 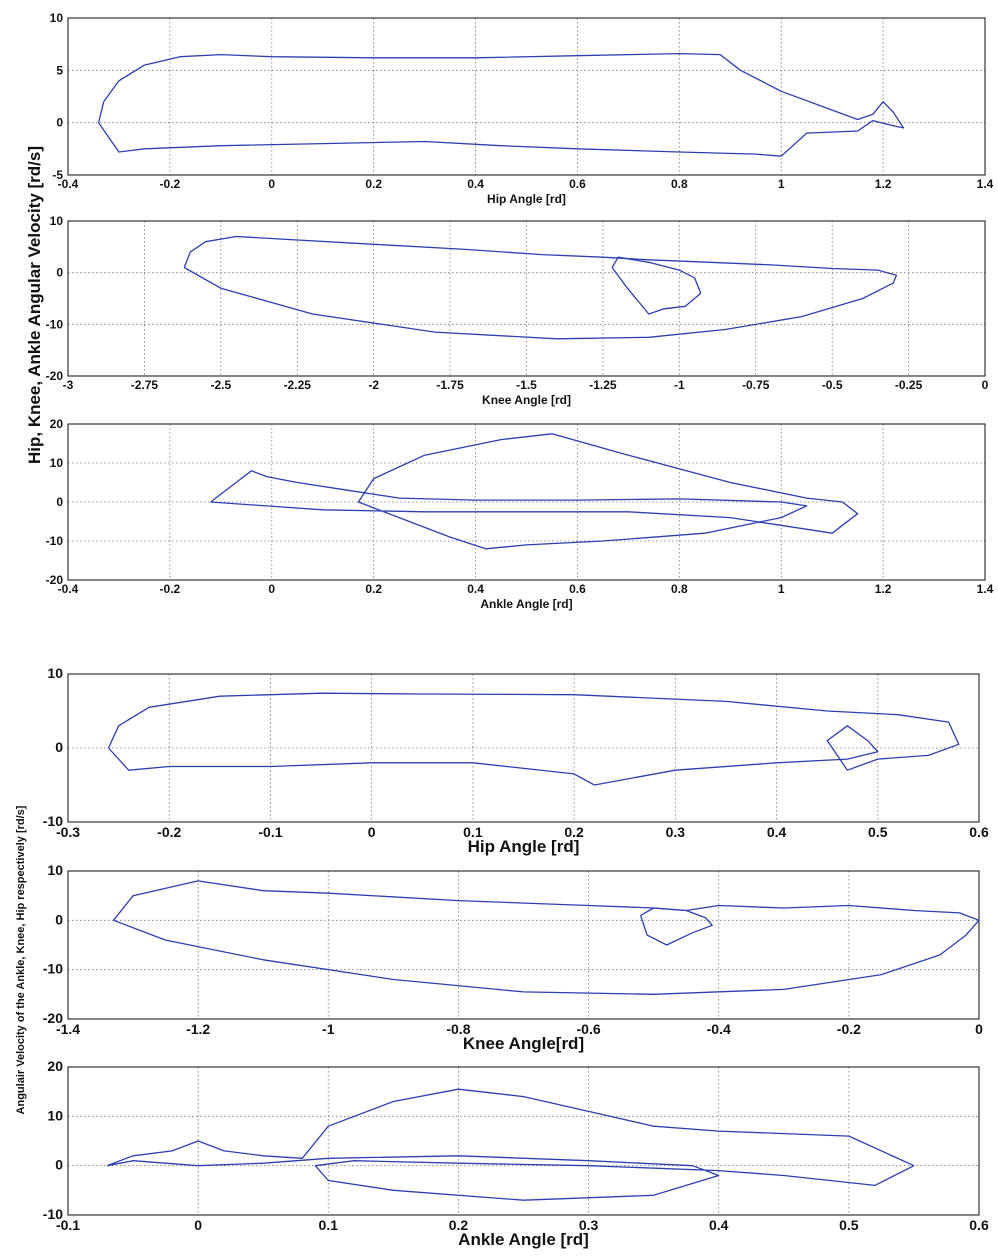 I want to click on y-tick-label: -5, so click(x=57, y=175).